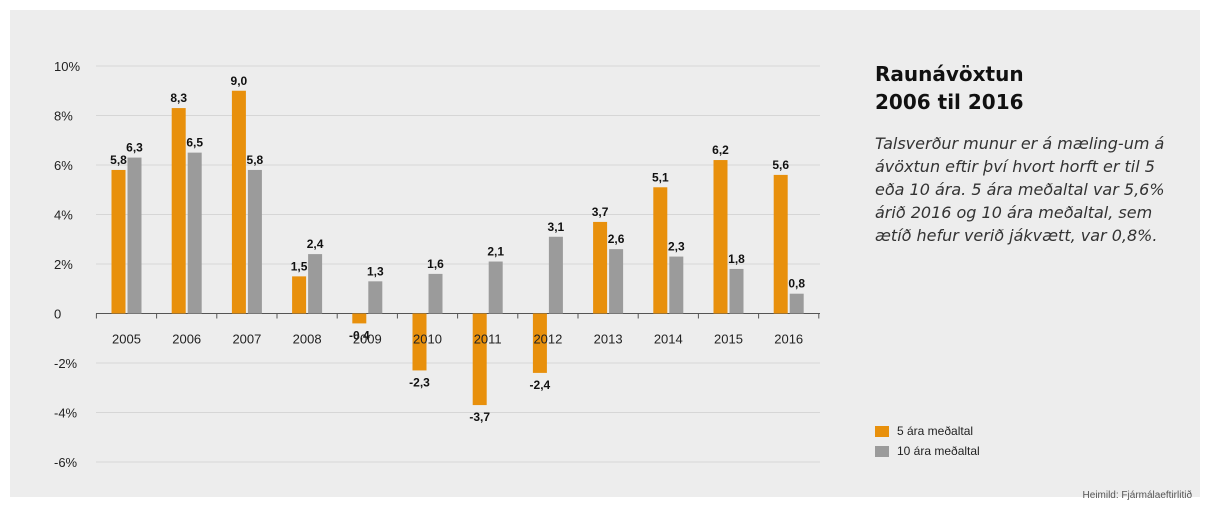  I want to click on data-label: 0,8, so click(796, 284).